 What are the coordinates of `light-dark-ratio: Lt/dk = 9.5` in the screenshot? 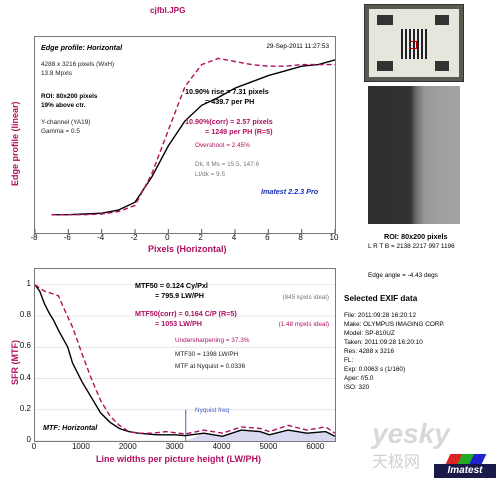 It's located at (210, 174).